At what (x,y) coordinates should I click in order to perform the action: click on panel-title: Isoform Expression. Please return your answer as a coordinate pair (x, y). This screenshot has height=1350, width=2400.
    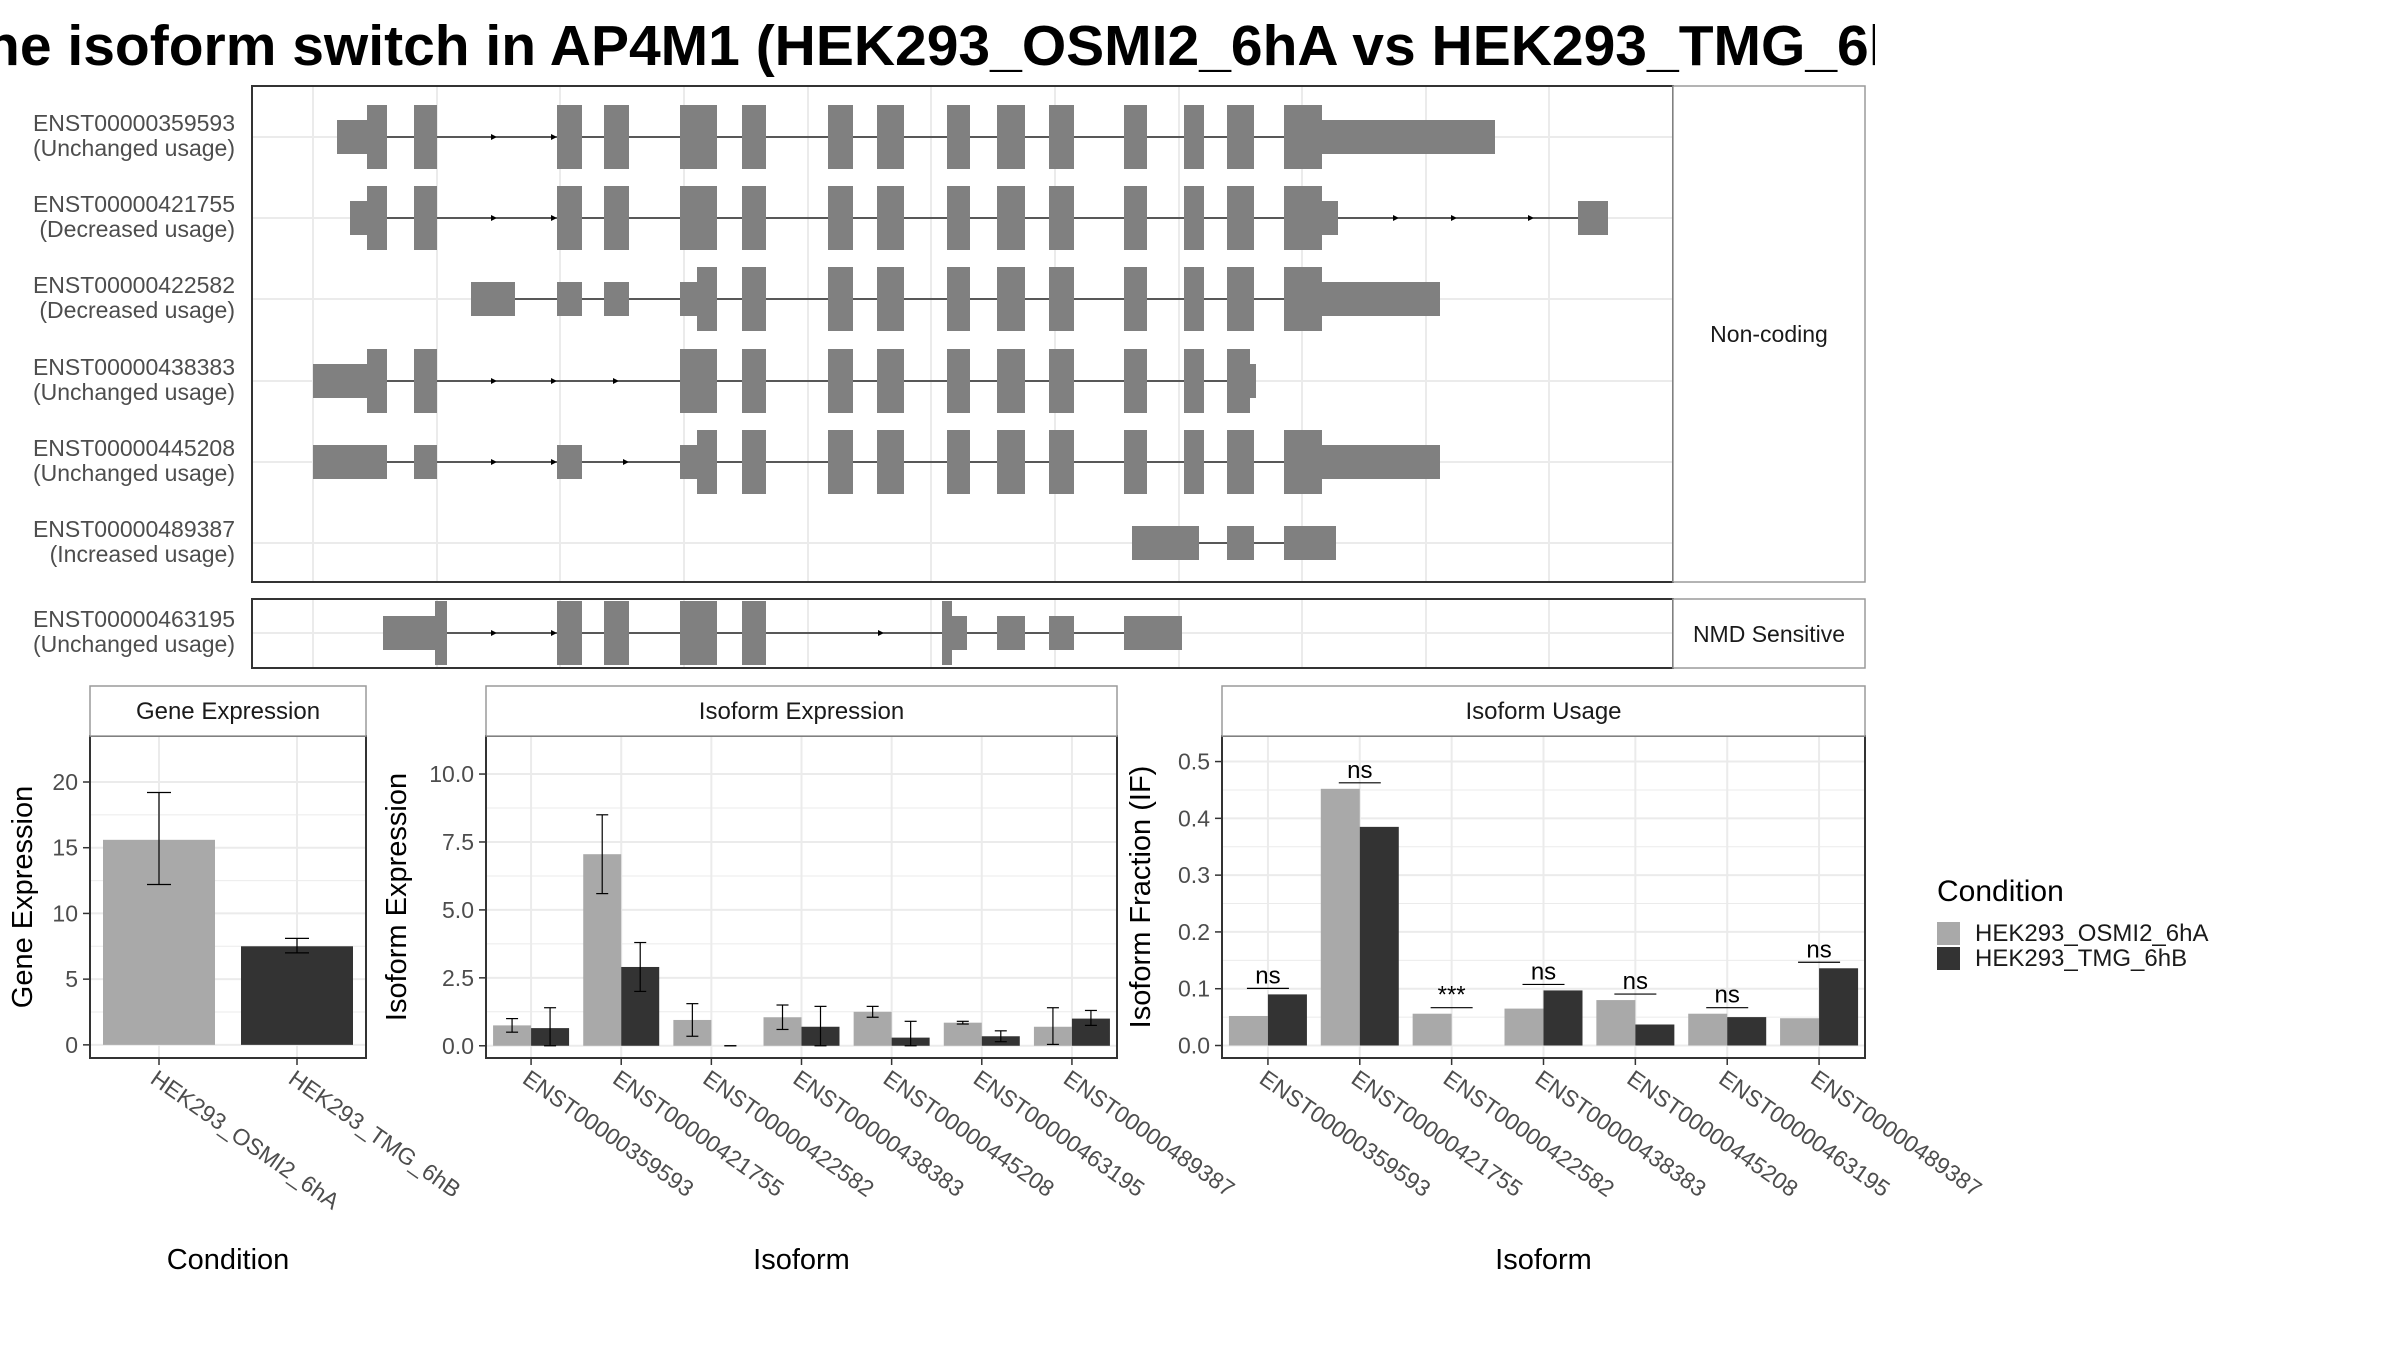
    Looking at the image, I should click on (801, 711).